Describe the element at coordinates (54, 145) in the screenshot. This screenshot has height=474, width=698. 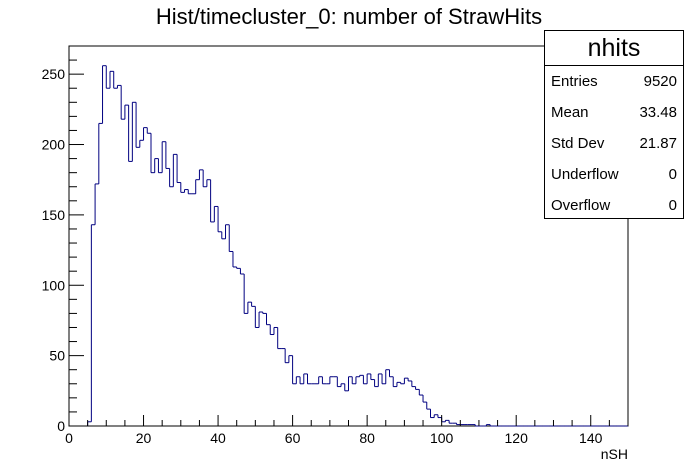
I see `y-tick-label: 200` at that location.